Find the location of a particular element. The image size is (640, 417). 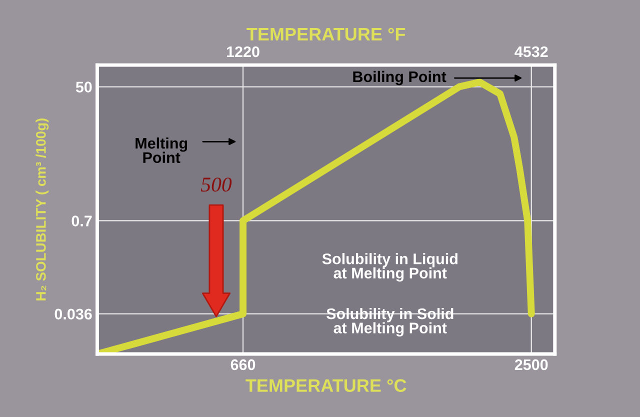

x2-tick-label: 1220 is located at coordinates (243, 52).